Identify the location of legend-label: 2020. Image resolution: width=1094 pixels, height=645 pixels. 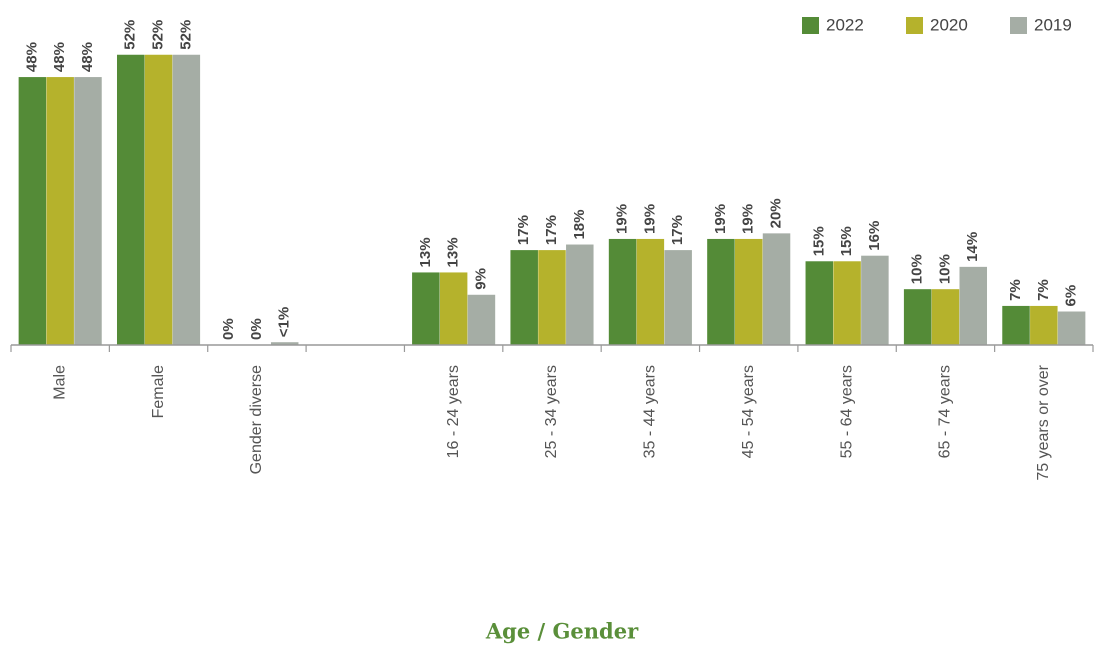
(949, 24).